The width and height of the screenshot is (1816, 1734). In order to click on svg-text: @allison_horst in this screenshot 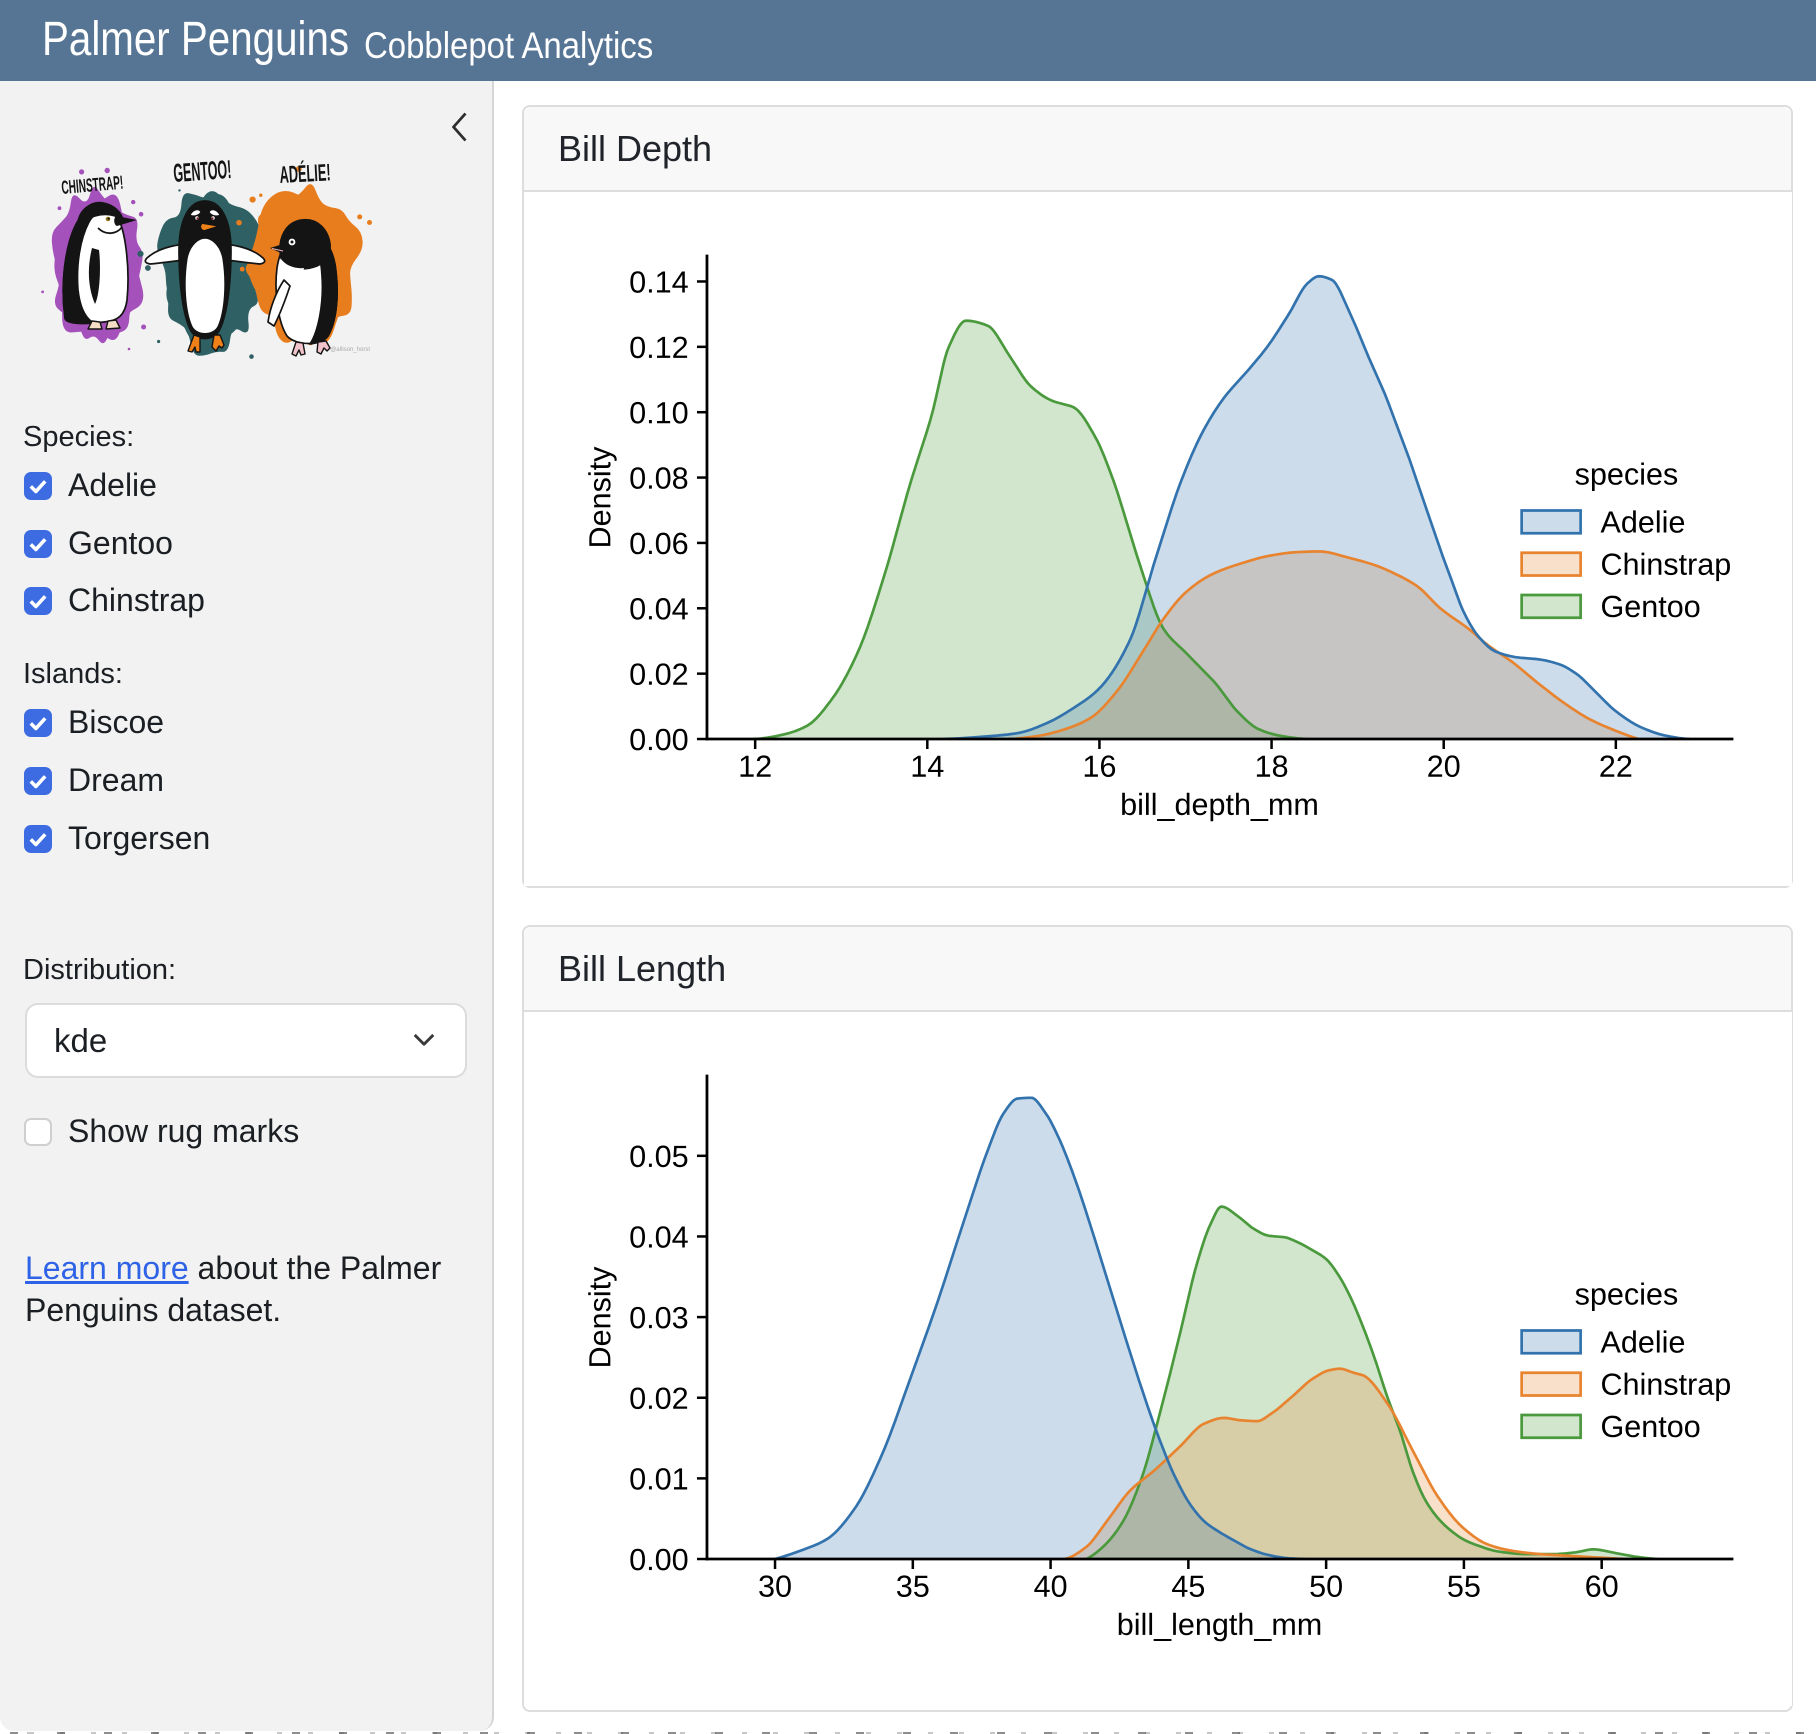, I will do `click(350, 350)`.